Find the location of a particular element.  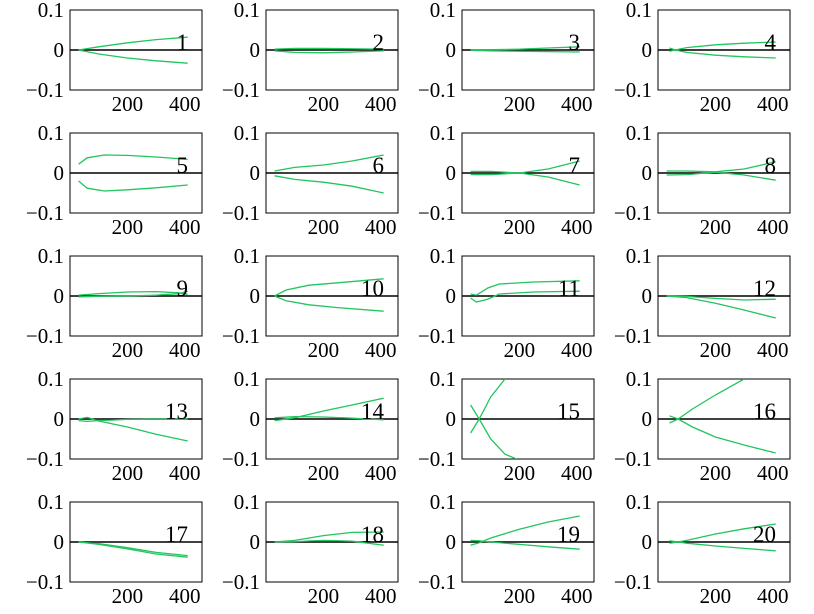

panel-4: 0.1 0 −0.1 200 400 4 is located at coordinates (702, 58).